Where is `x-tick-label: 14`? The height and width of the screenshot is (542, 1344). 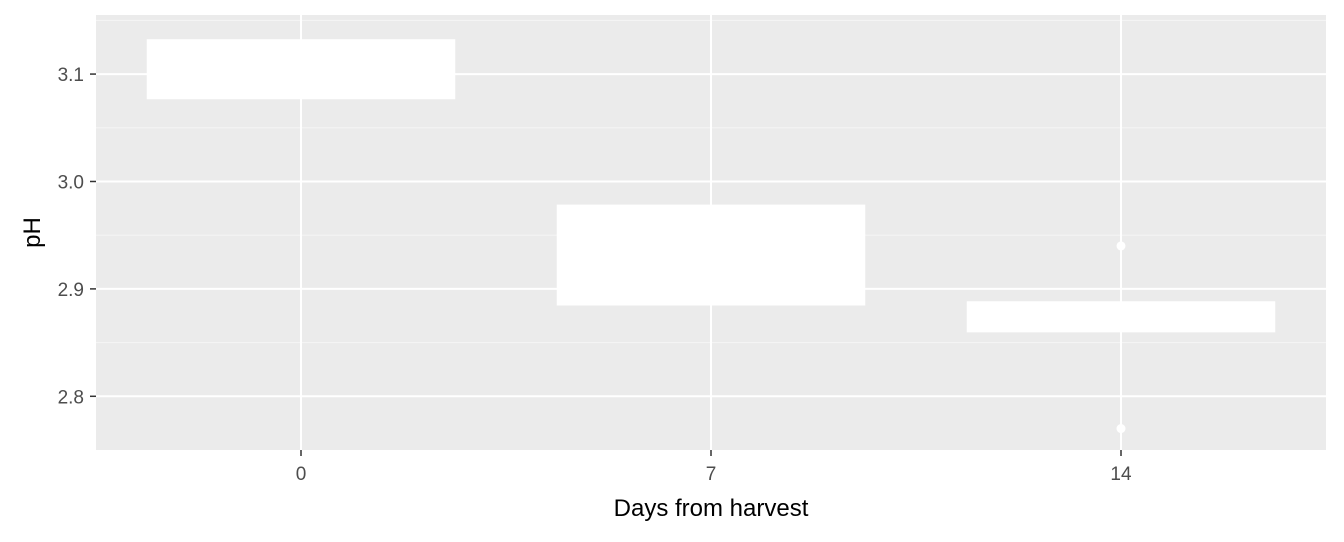 x-tick-label: 14 is located at coordinates (1121, 474).